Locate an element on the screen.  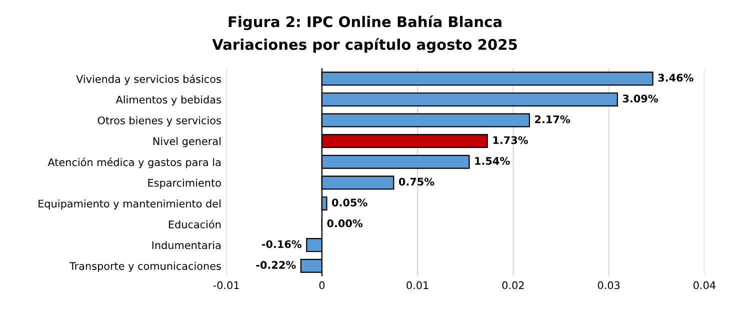
x-tick-label: -0.01 is located at coordinates (226, 285).